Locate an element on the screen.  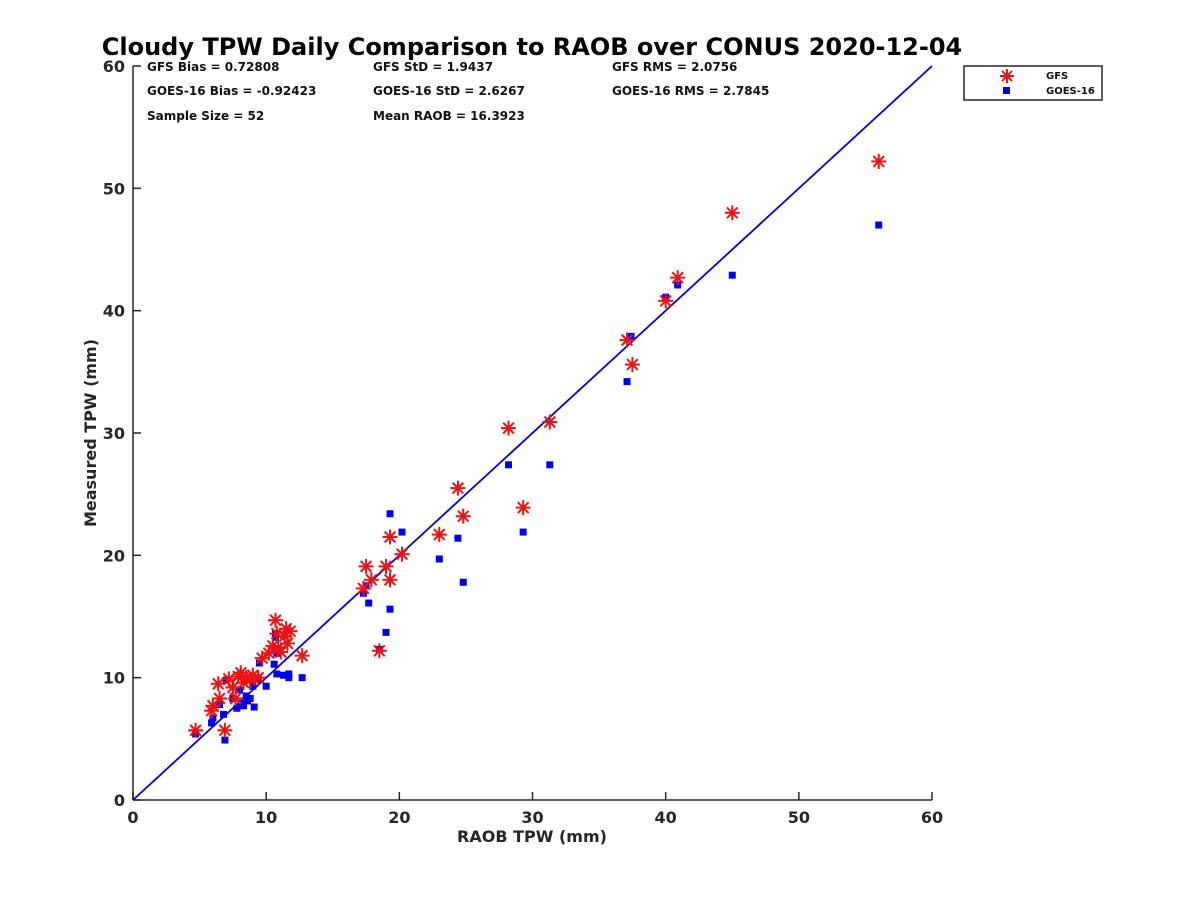
y-ticks: 0 10 20 30 40 50 60 is located at coordinates (122, 433).